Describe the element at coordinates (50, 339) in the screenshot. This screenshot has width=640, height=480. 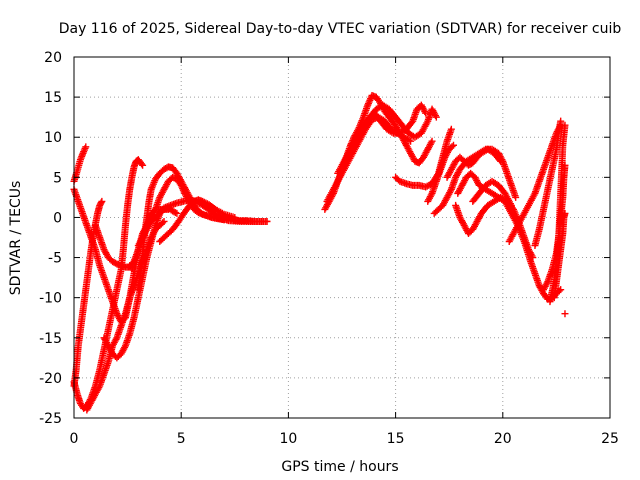
I see `y-tick-label: -15` at that location.